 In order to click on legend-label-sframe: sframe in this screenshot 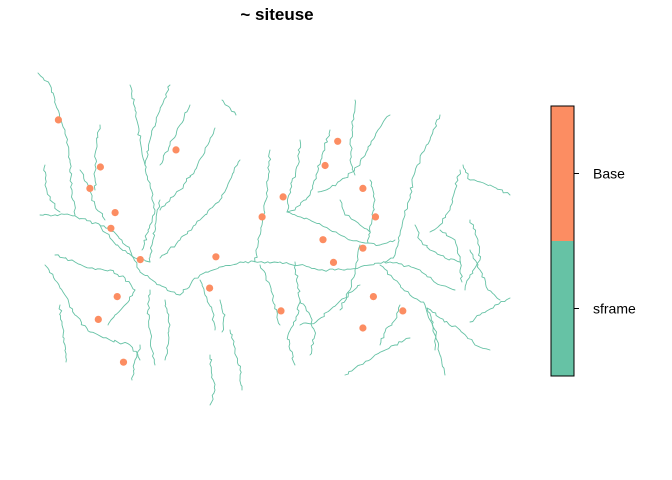, I will do `click(614, 309)`.